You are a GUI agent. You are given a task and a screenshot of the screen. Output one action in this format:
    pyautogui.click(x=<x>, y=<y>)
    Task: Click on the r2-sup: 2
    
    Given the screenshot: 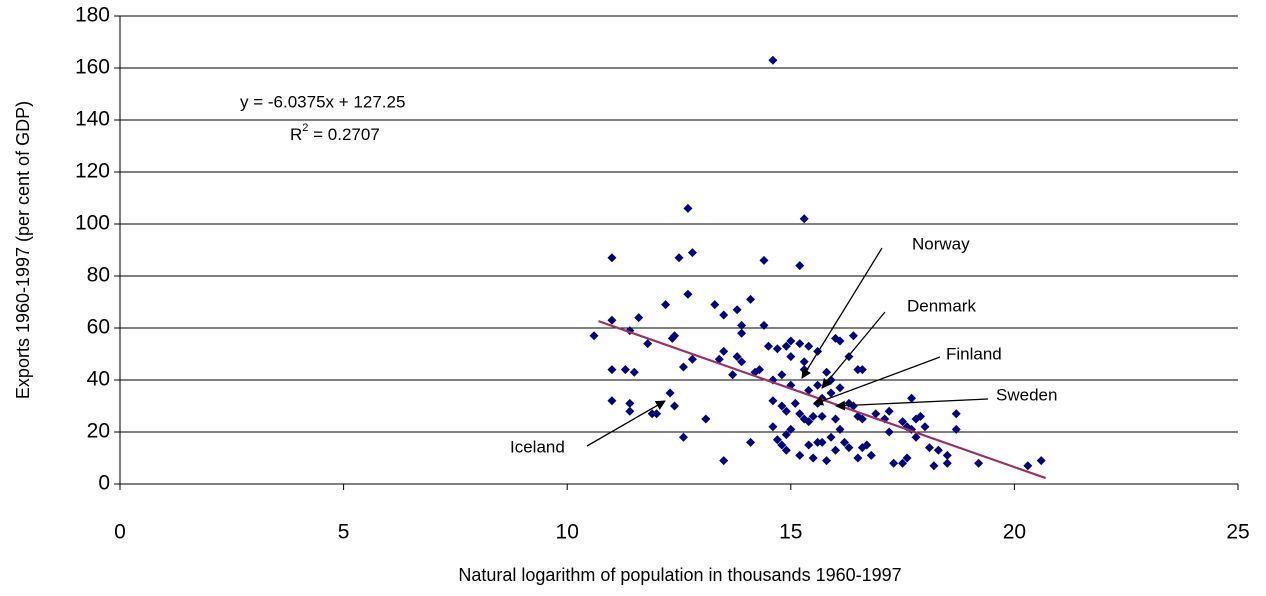 What is the action you would take?
    pyautogui.click(x=305, y=128)
    